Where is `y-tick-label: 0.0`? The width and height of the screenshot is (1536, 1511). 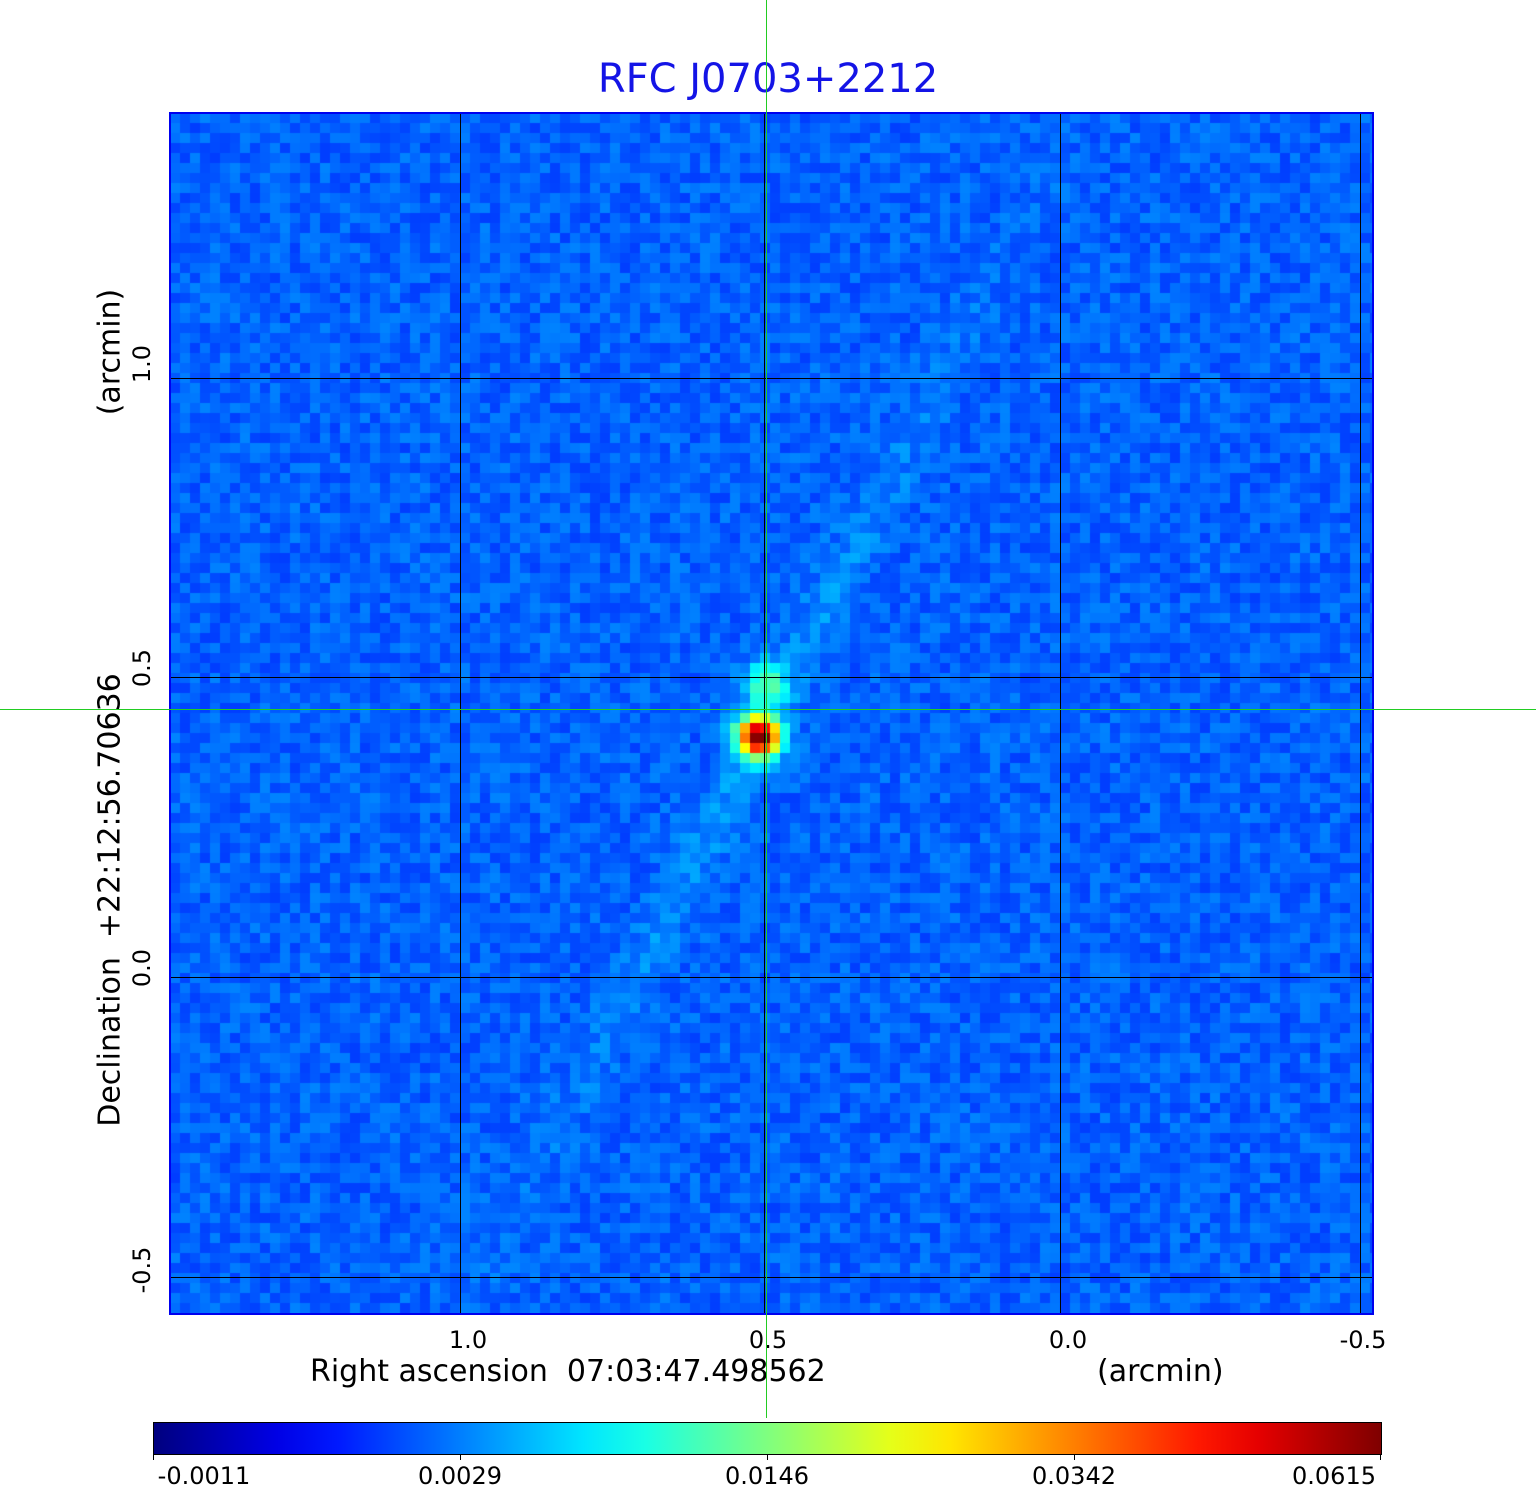
y-tick-label: 0.0 is located at coordinates (142, 968).